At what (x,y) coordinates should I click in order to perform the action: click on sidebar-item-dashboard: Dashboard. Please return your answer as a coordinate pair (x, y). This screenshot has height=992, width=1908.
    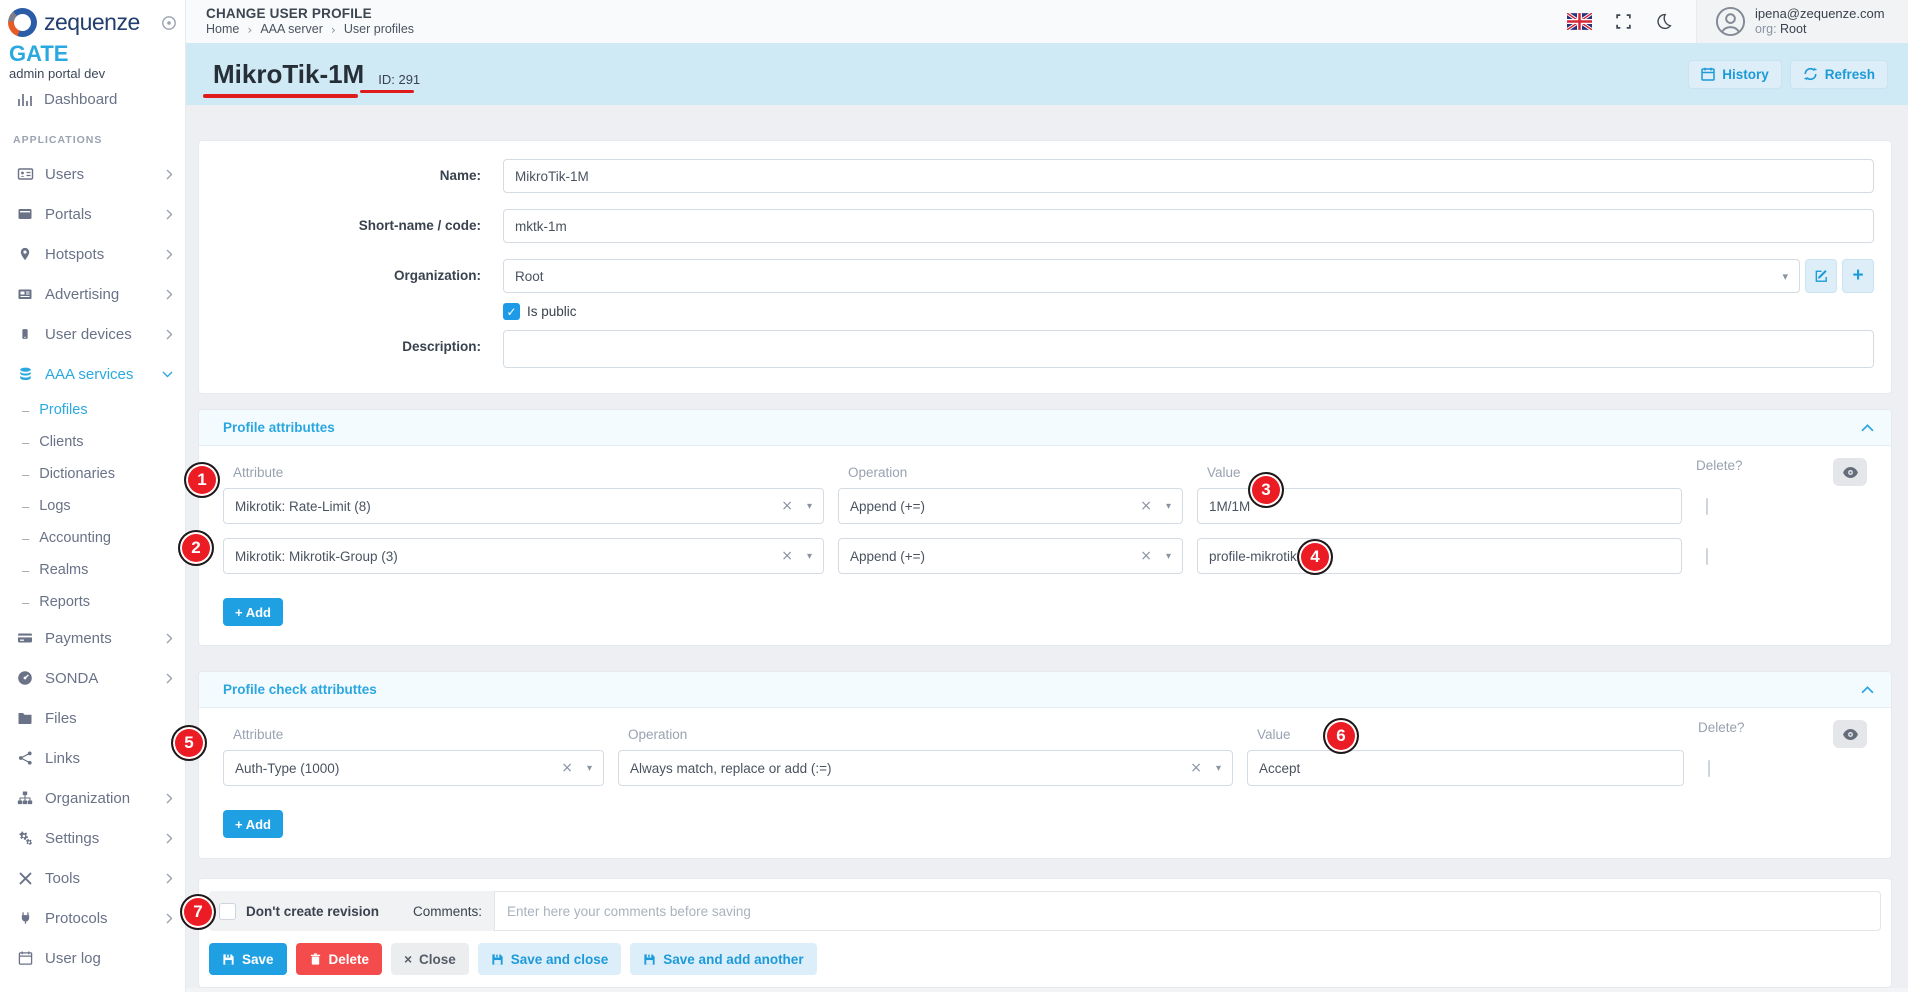
    Looking at the image, I should click on (92, 99).